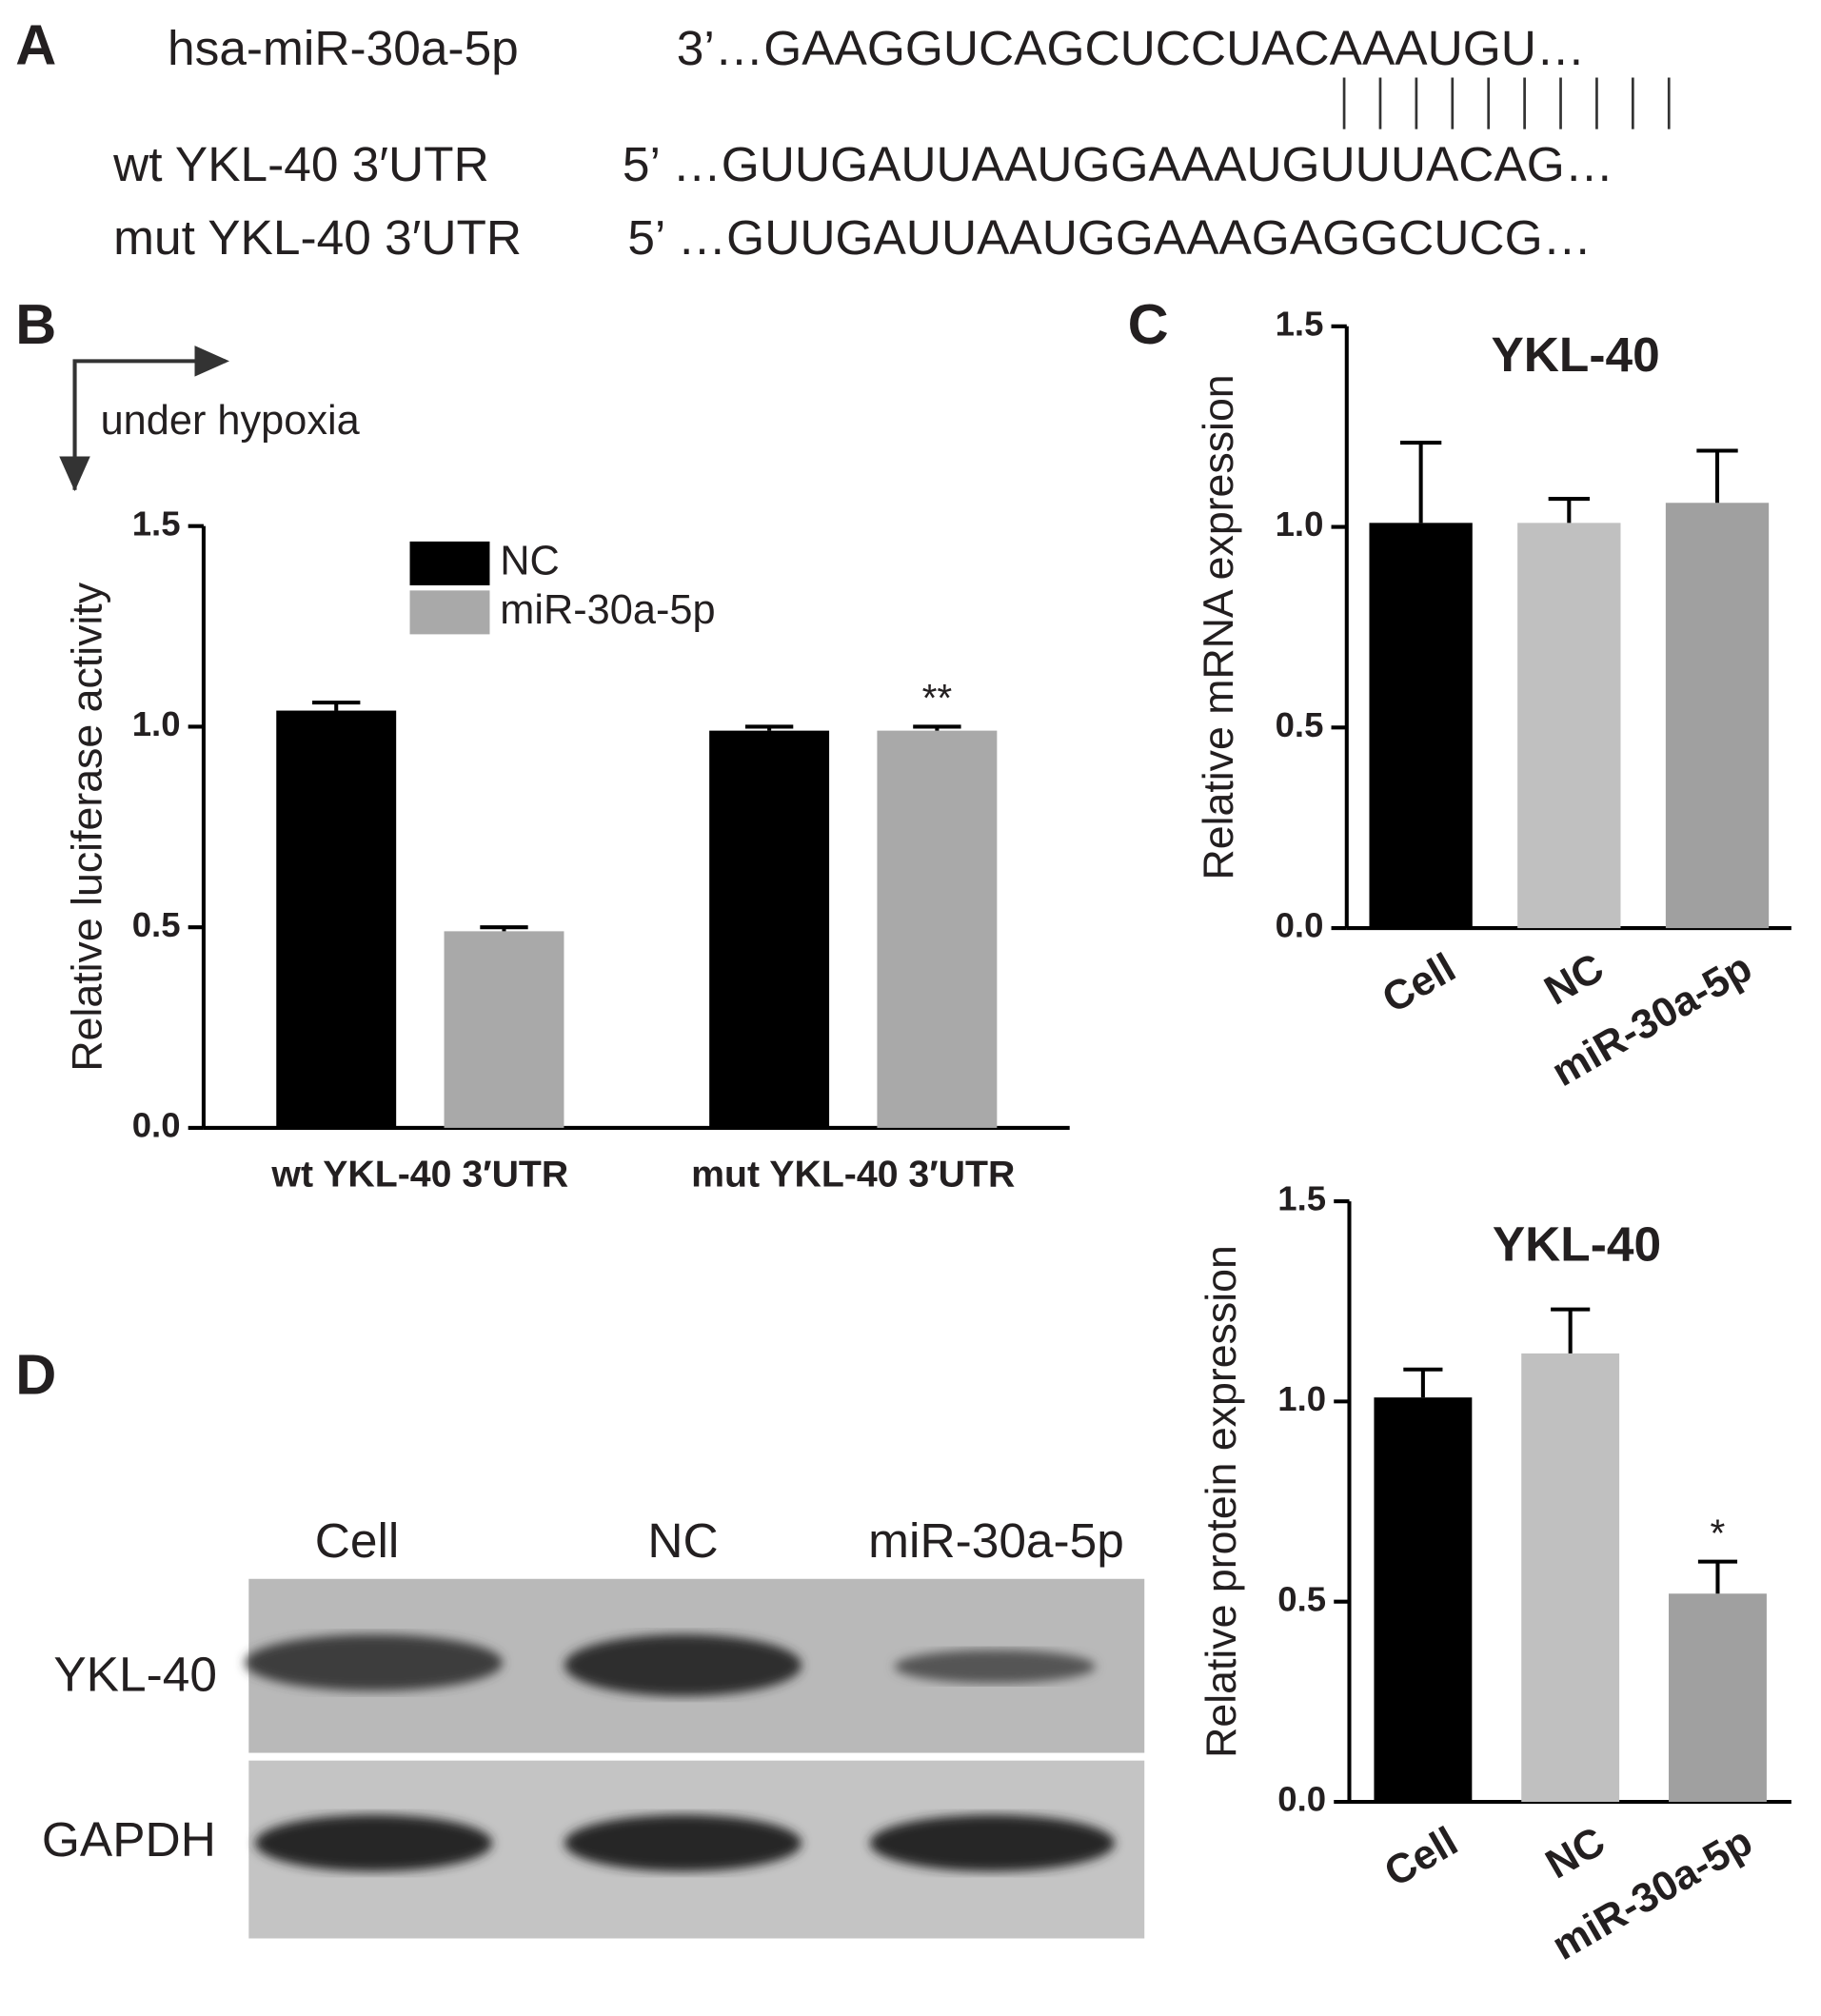  Describe the element at coordinates (937, 698) in the screenshot. I see `significance-label: **` at that location.